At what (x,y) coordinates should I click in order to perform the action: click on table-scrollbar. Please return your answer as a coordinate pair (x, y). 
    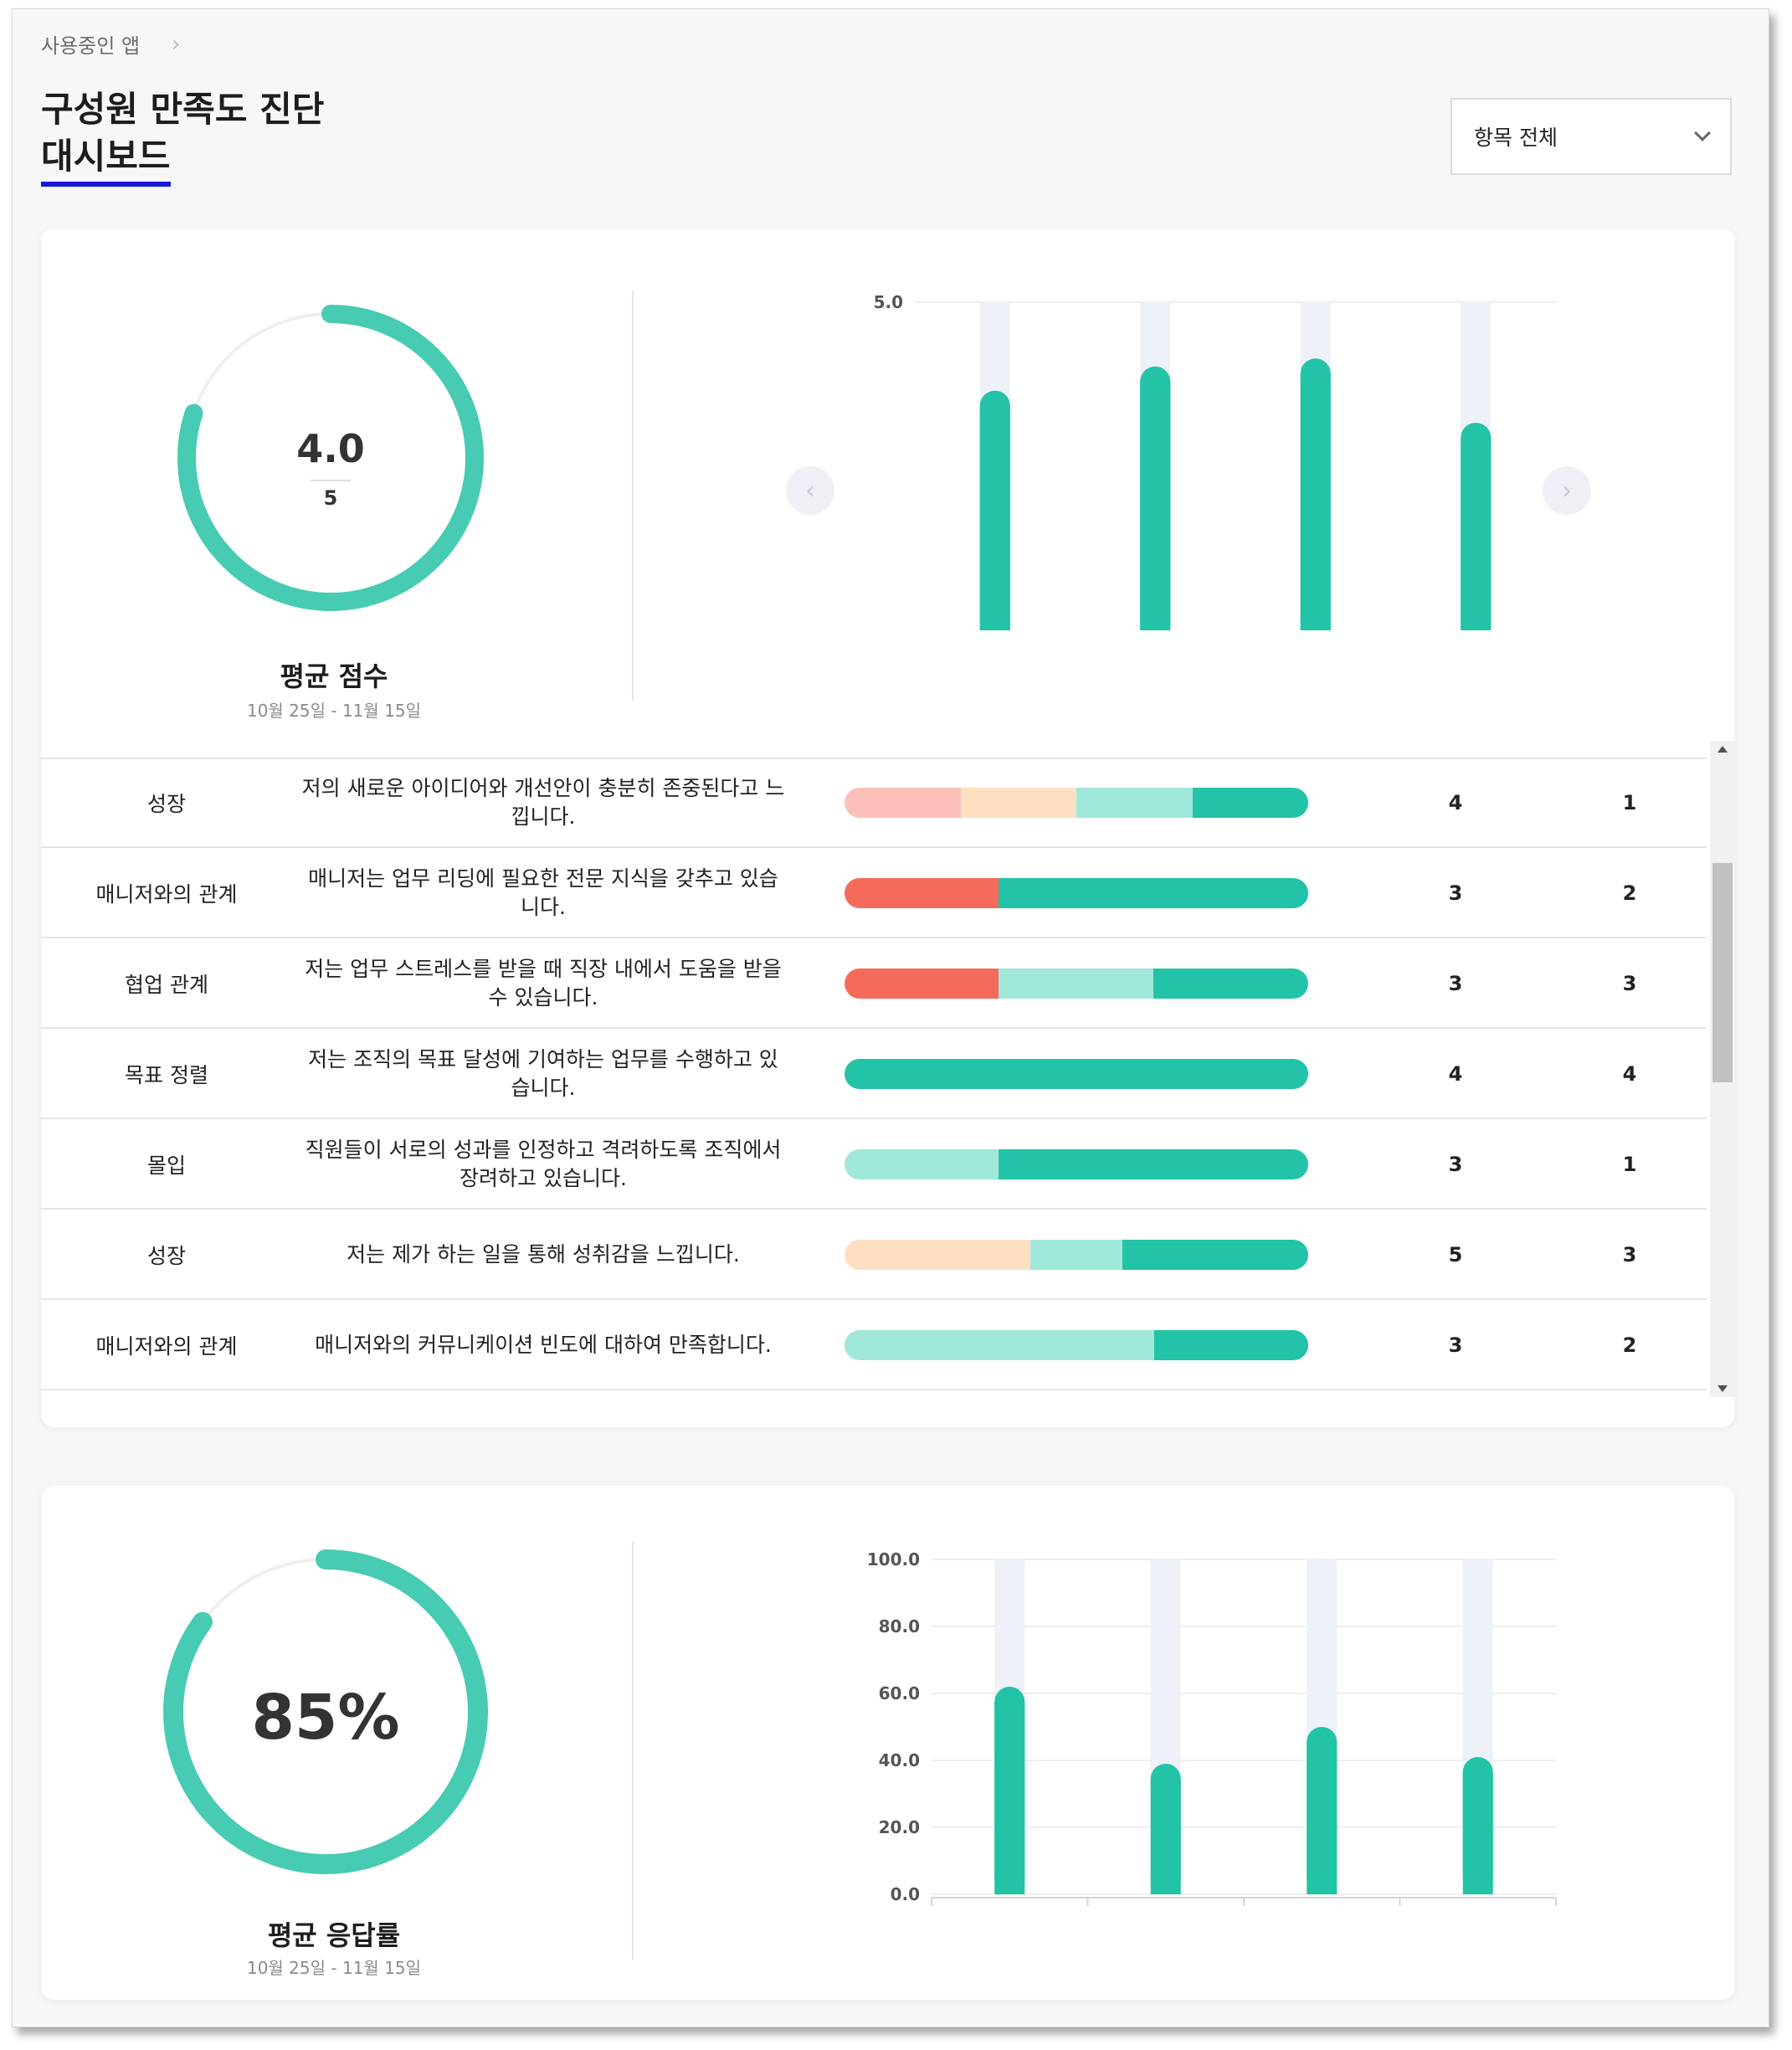
    Looking at the image, I should click on (1722, 1069).